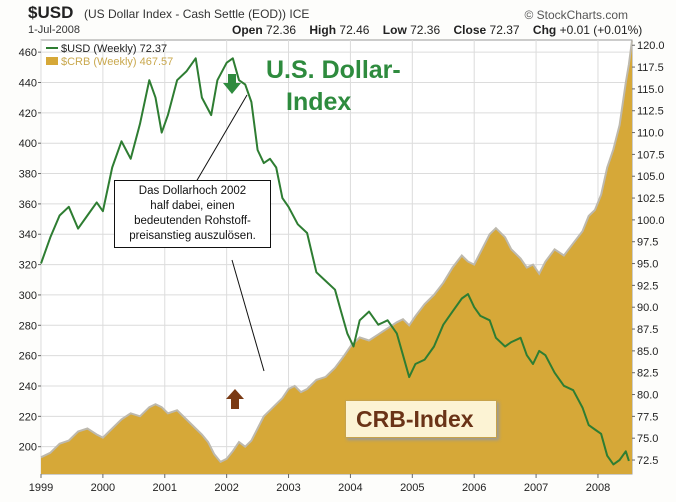 Image resolution: width=676 pixels, height=502 pixels. Describe the element at coordinates (598, 488) in the screenshot. I see `x-tick-label: 2008` at that location.